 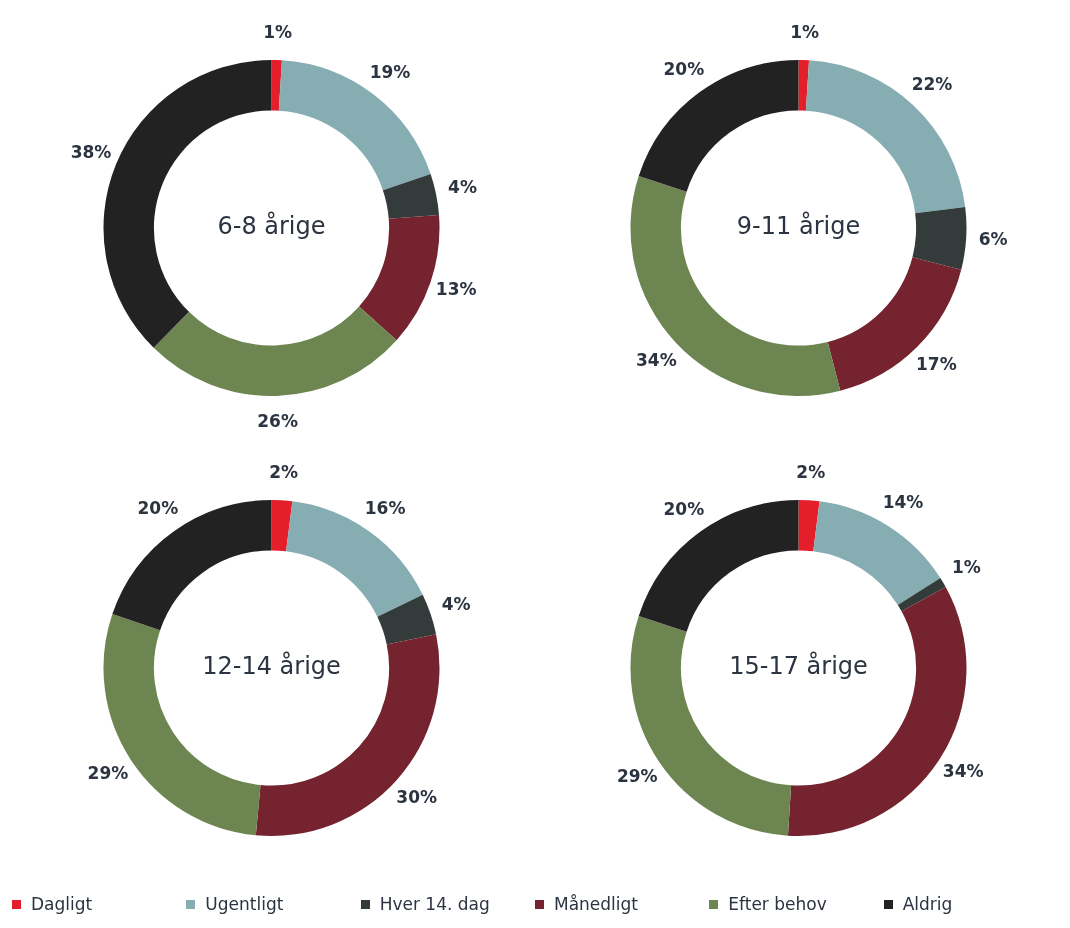 What do you see at coordinates (927, 904) in the screenshot?
I see `legend-label: Aldrig` at bounding box center [927, 904].